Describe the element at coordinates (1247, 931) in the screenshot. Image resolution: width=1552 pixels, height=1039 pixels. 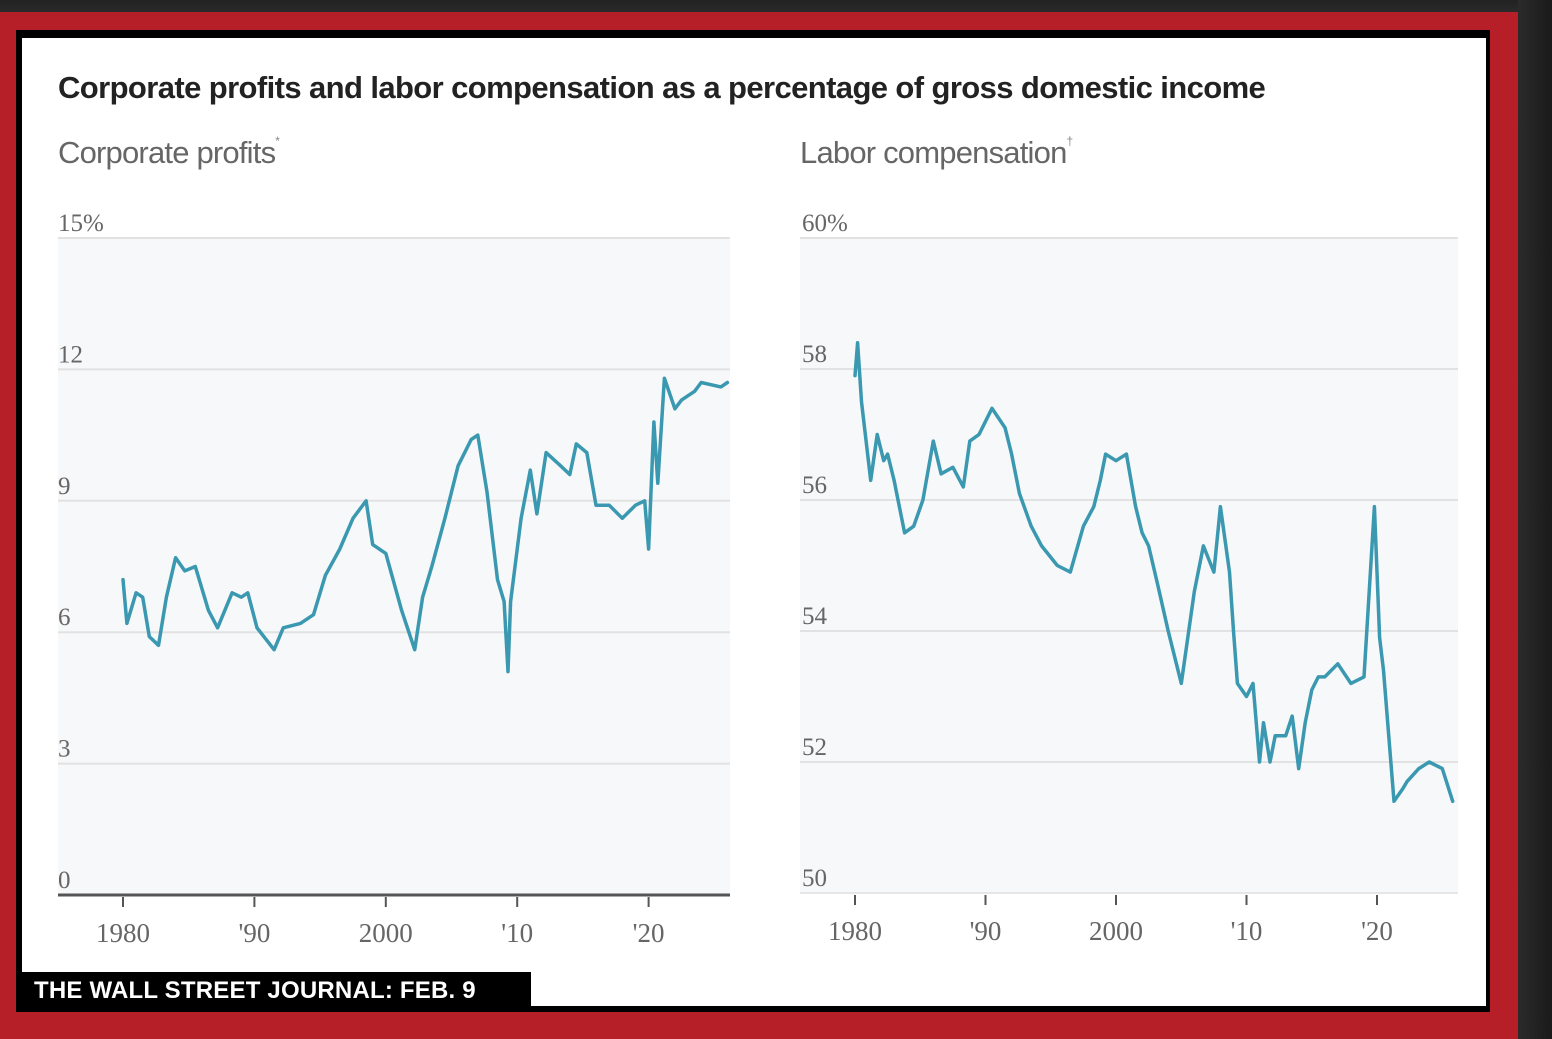
I see `right-x-tick-label: '10` at that location.